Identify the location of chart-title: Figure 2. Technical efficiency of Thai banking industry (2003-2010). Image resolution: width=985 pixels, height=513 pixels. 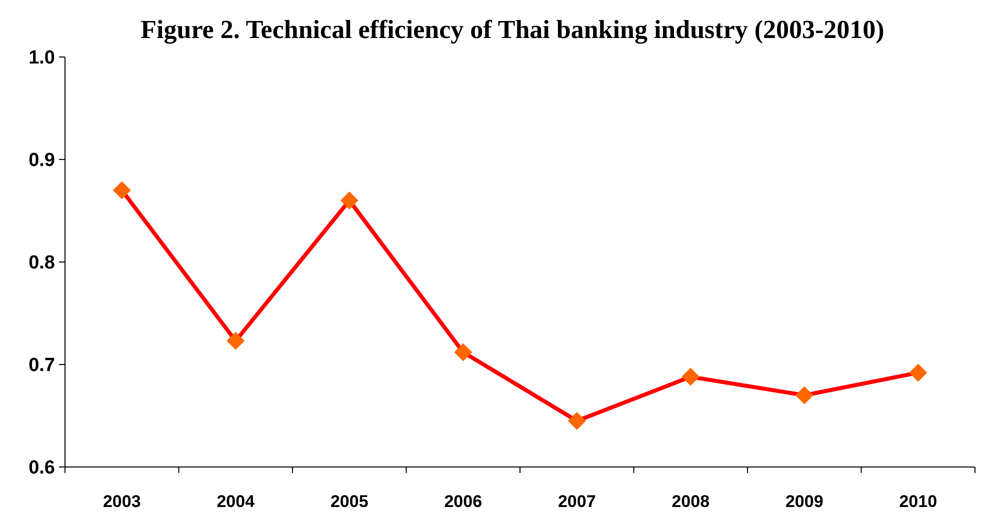
(512, 29).